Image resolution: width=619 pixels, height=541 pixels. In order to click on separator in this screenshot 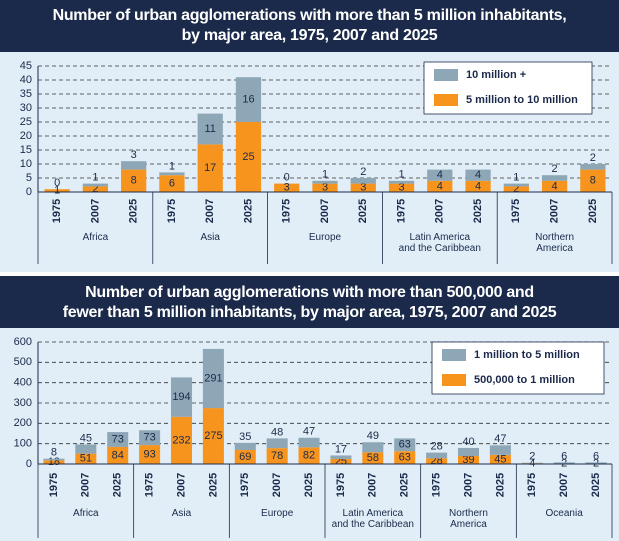, I will do `click(309, 274)`.